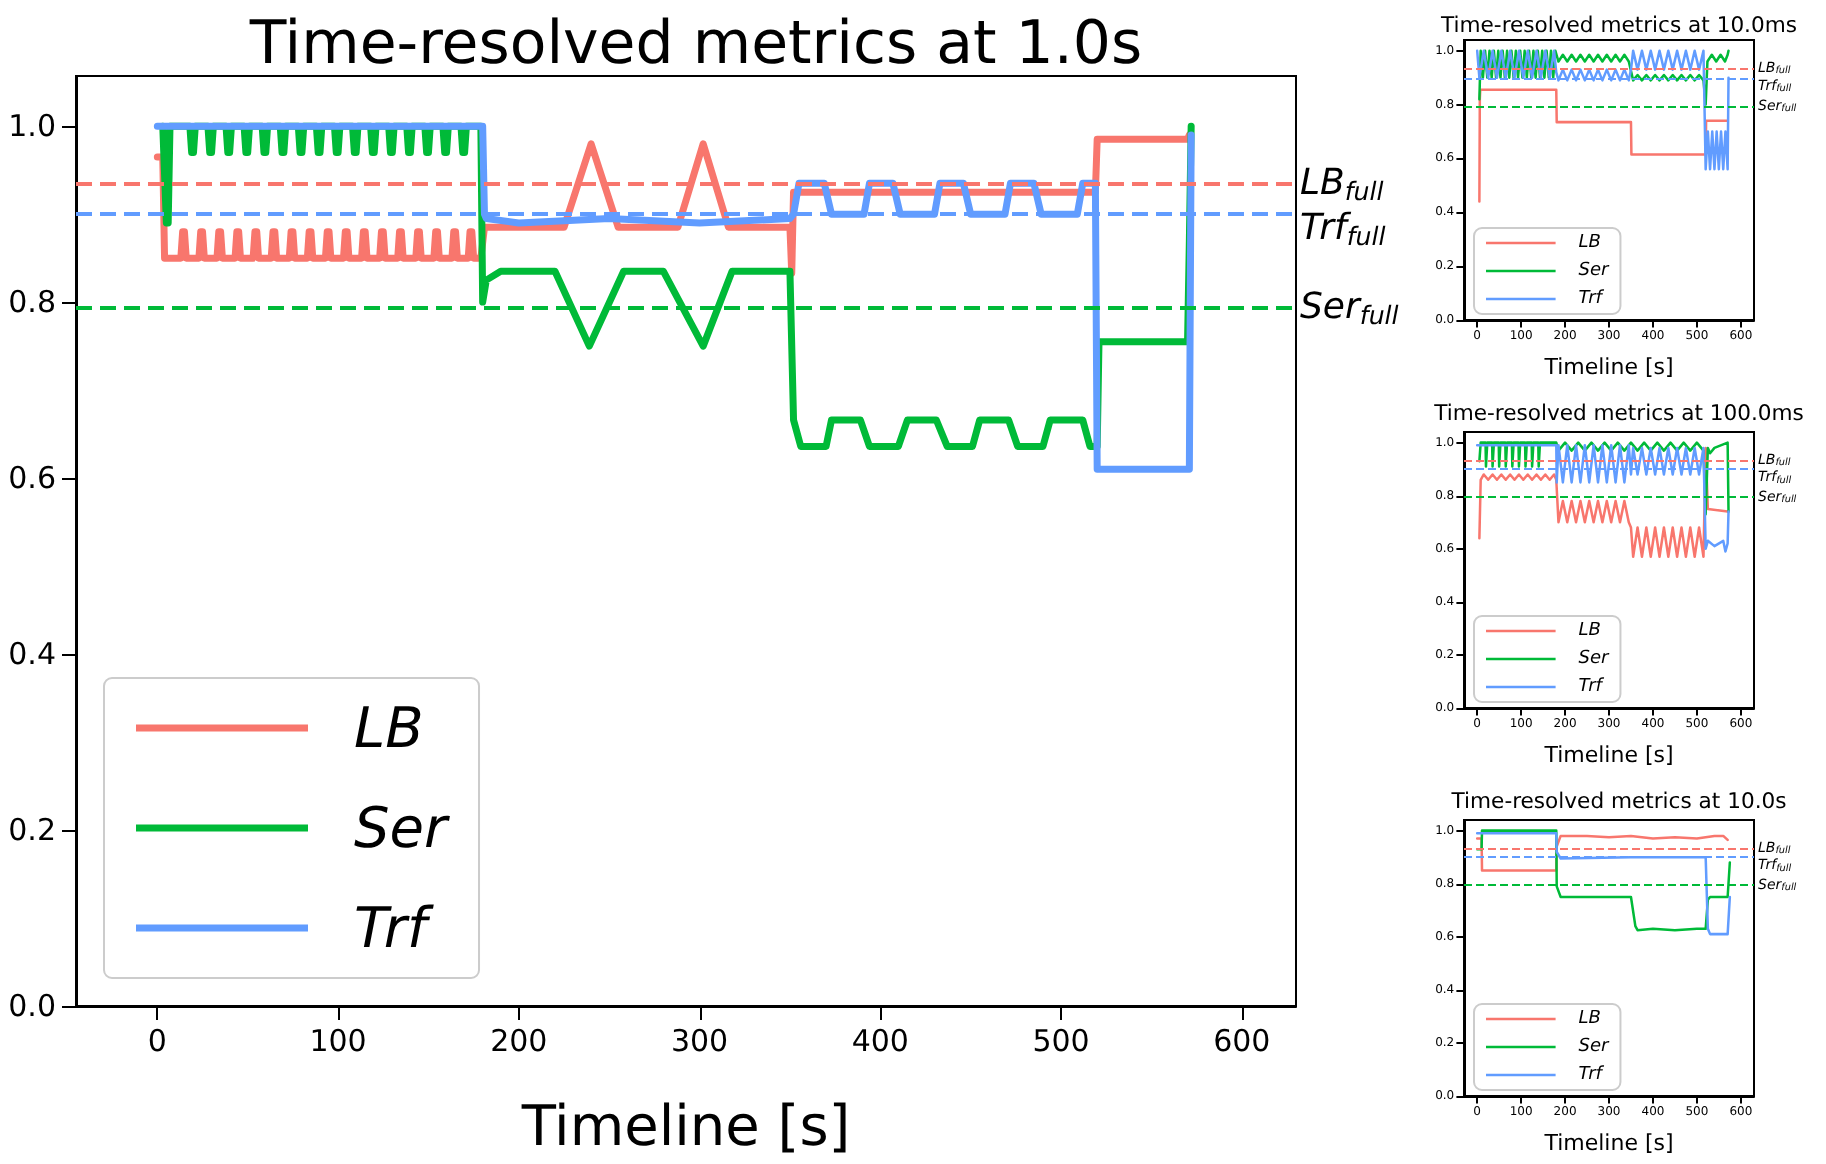 This screenshot has width=1826, height=1164. What do you see at coordinates (1618, 413) in the screenshot?
I see `chart-title: Time-resolved metrics at 100.0ms` at bounding box center [1618, 413].